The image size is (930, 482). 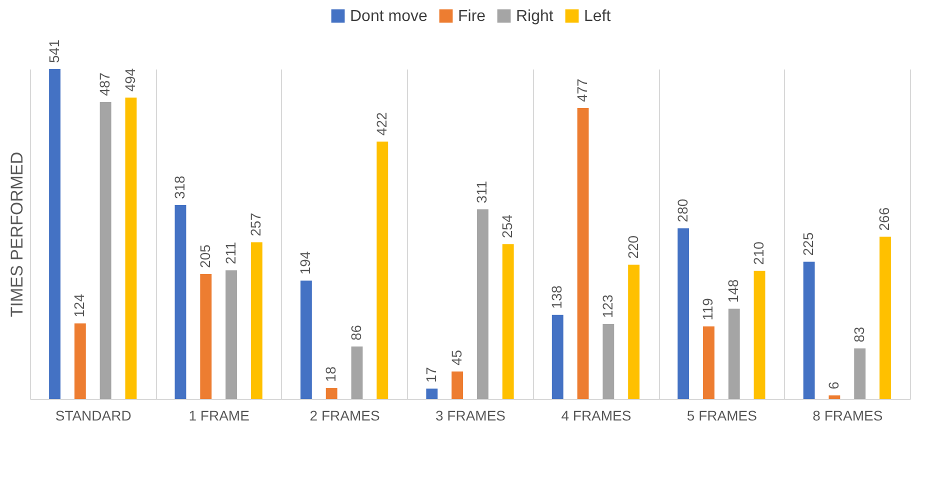 I want to click on x-tick-label: 4 FRAMES, so click(x=596, y=416).